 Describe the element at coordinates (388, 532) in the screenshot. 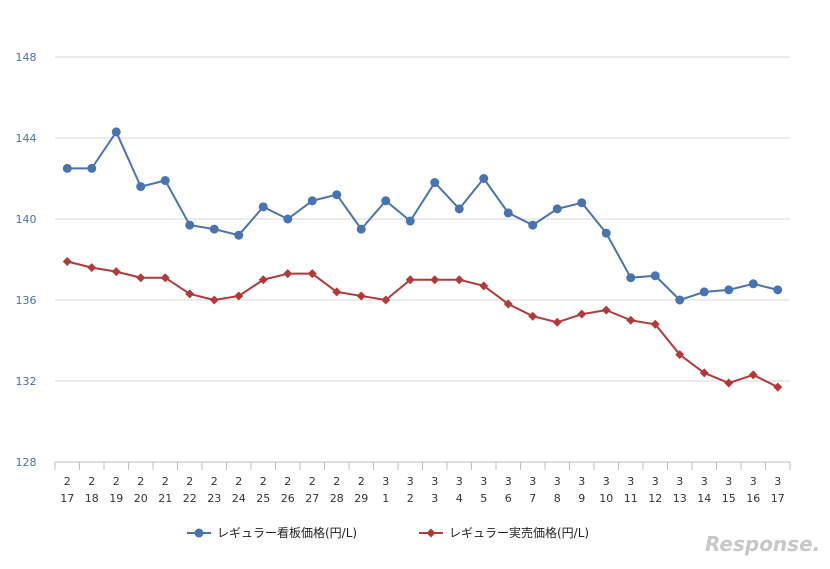

I see `legend: レギュラー看板価格(円/L) レギュラー実売価格(円/L)` at that location.